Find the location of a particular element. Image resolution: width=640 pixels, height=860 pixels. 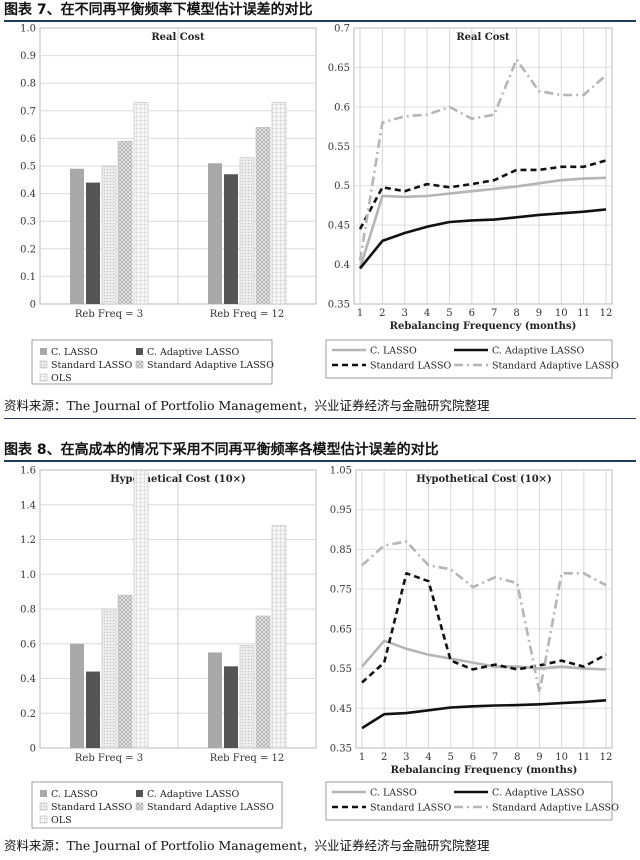

y-tick-label: 1.2 is located at coordinates (28, 540).